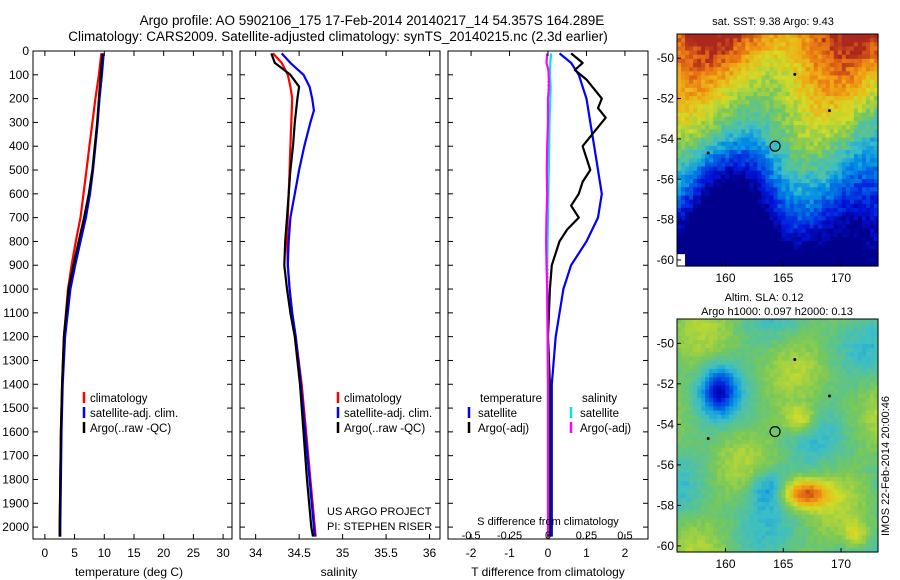 This screenshot has height=580, width=900. What do you see at coordinates (19, 99) in the screenshot?
I see `depth-tick-label: 200` at bounding box center [19, 99].